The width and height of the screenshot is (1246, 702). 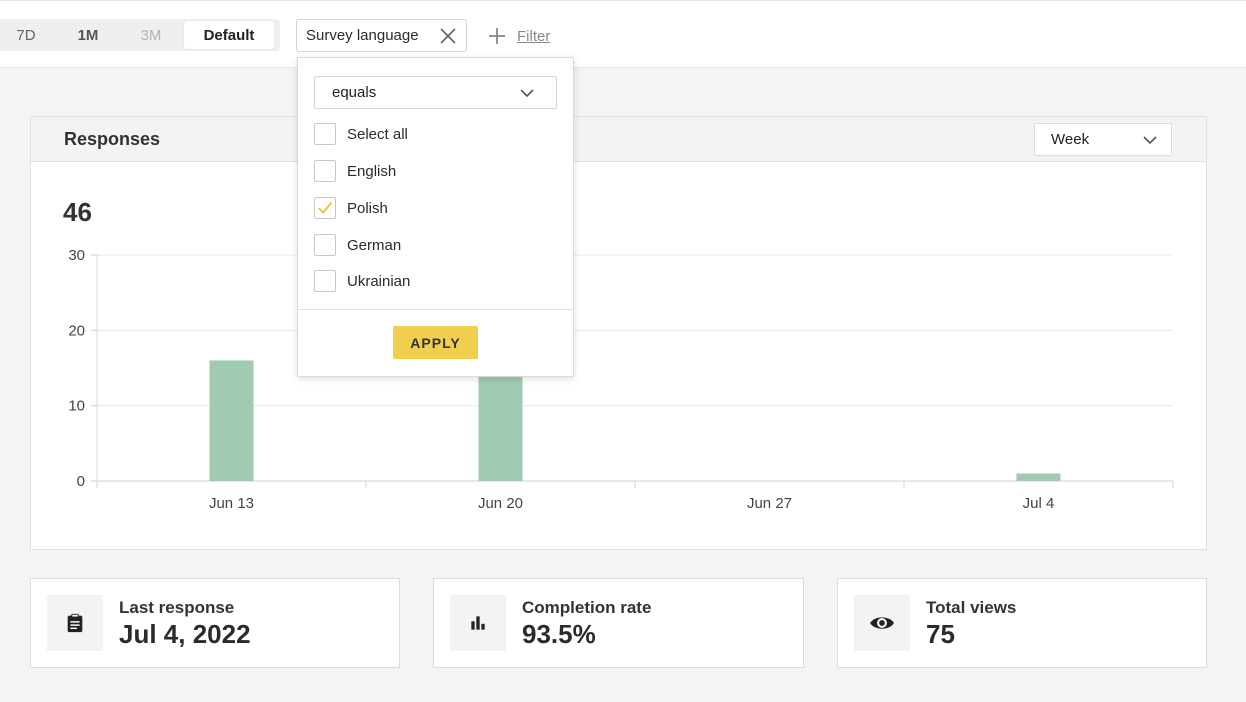 I want to click on option-label: Select all, so click(x=377, y=134).